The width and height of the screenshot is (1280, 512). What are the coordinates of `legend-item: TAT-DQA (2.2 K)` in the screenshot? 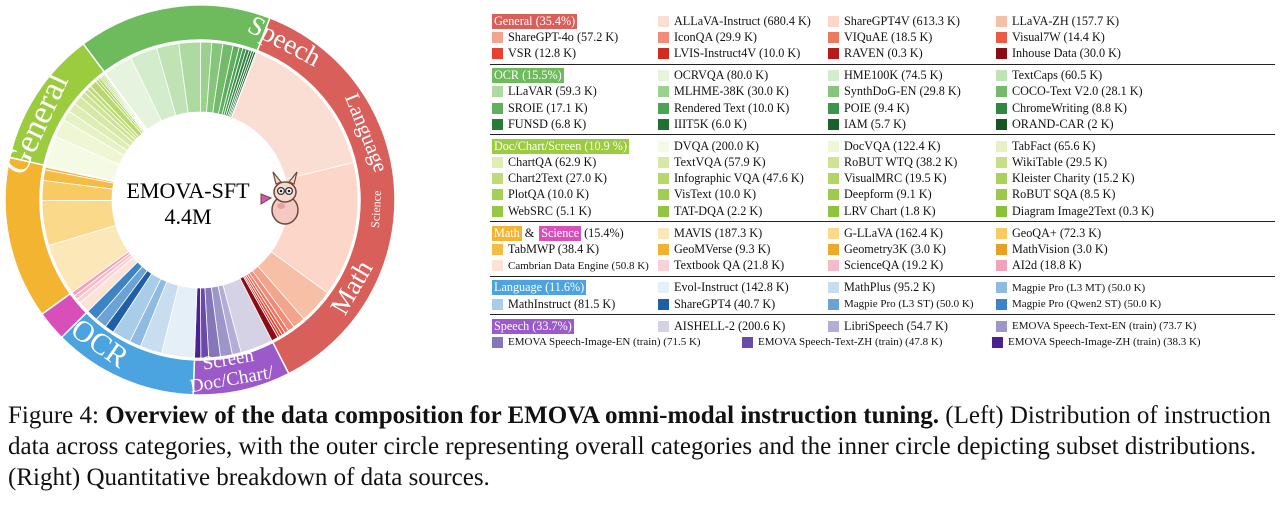 It's located at (741, 211).